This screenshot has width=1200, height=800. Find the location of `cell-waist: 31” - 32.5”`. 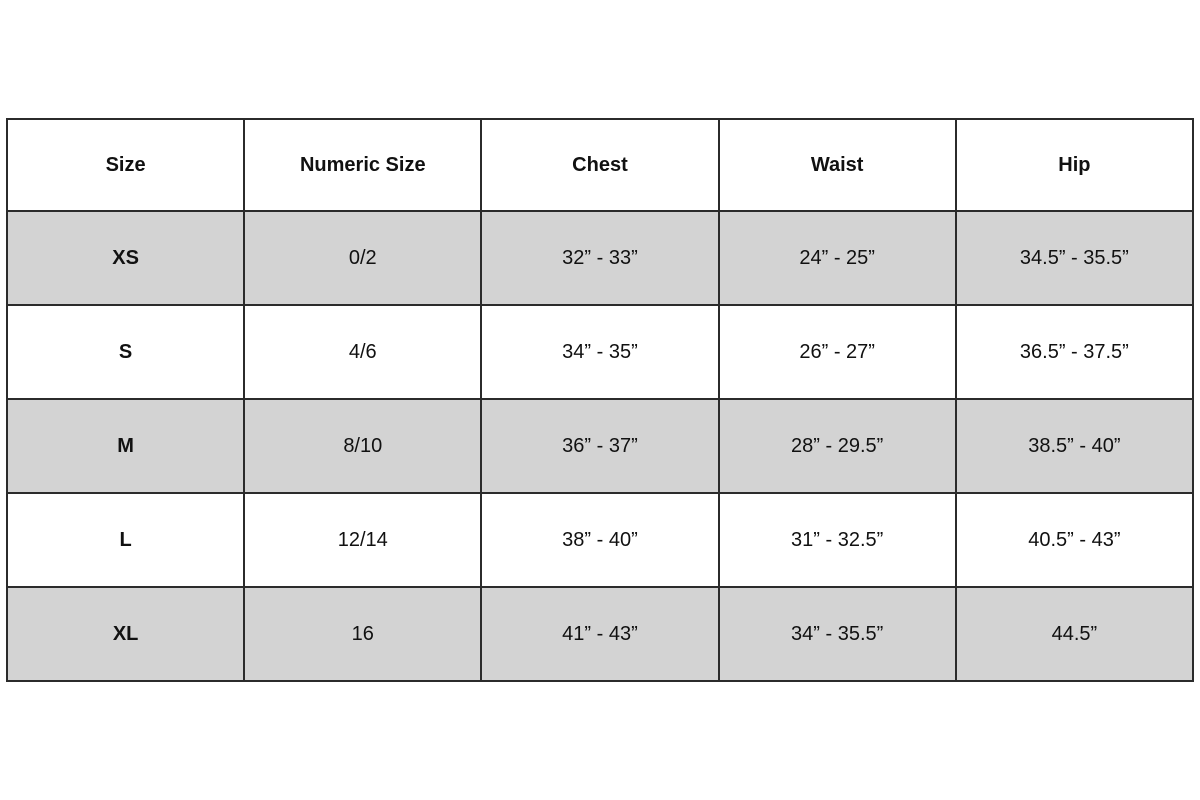

cell-waist: 31” - 32.5” is located at coordinates (837, 540).